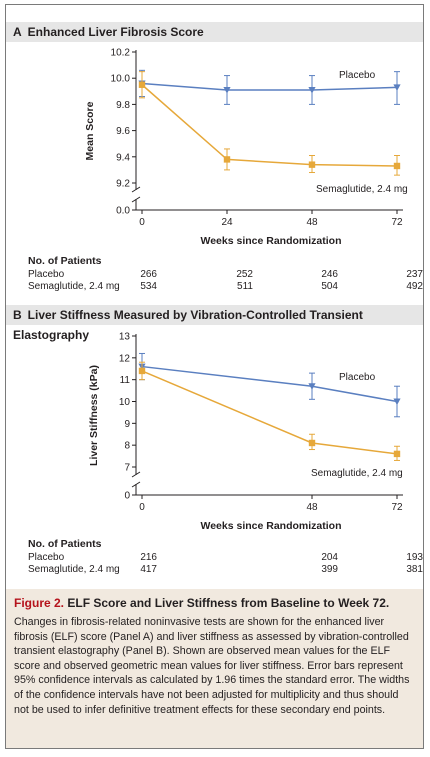 This screenshot has width=430, height=757. I want to click on panel-a-patients-header: No. of Patients, so click(65, 261).